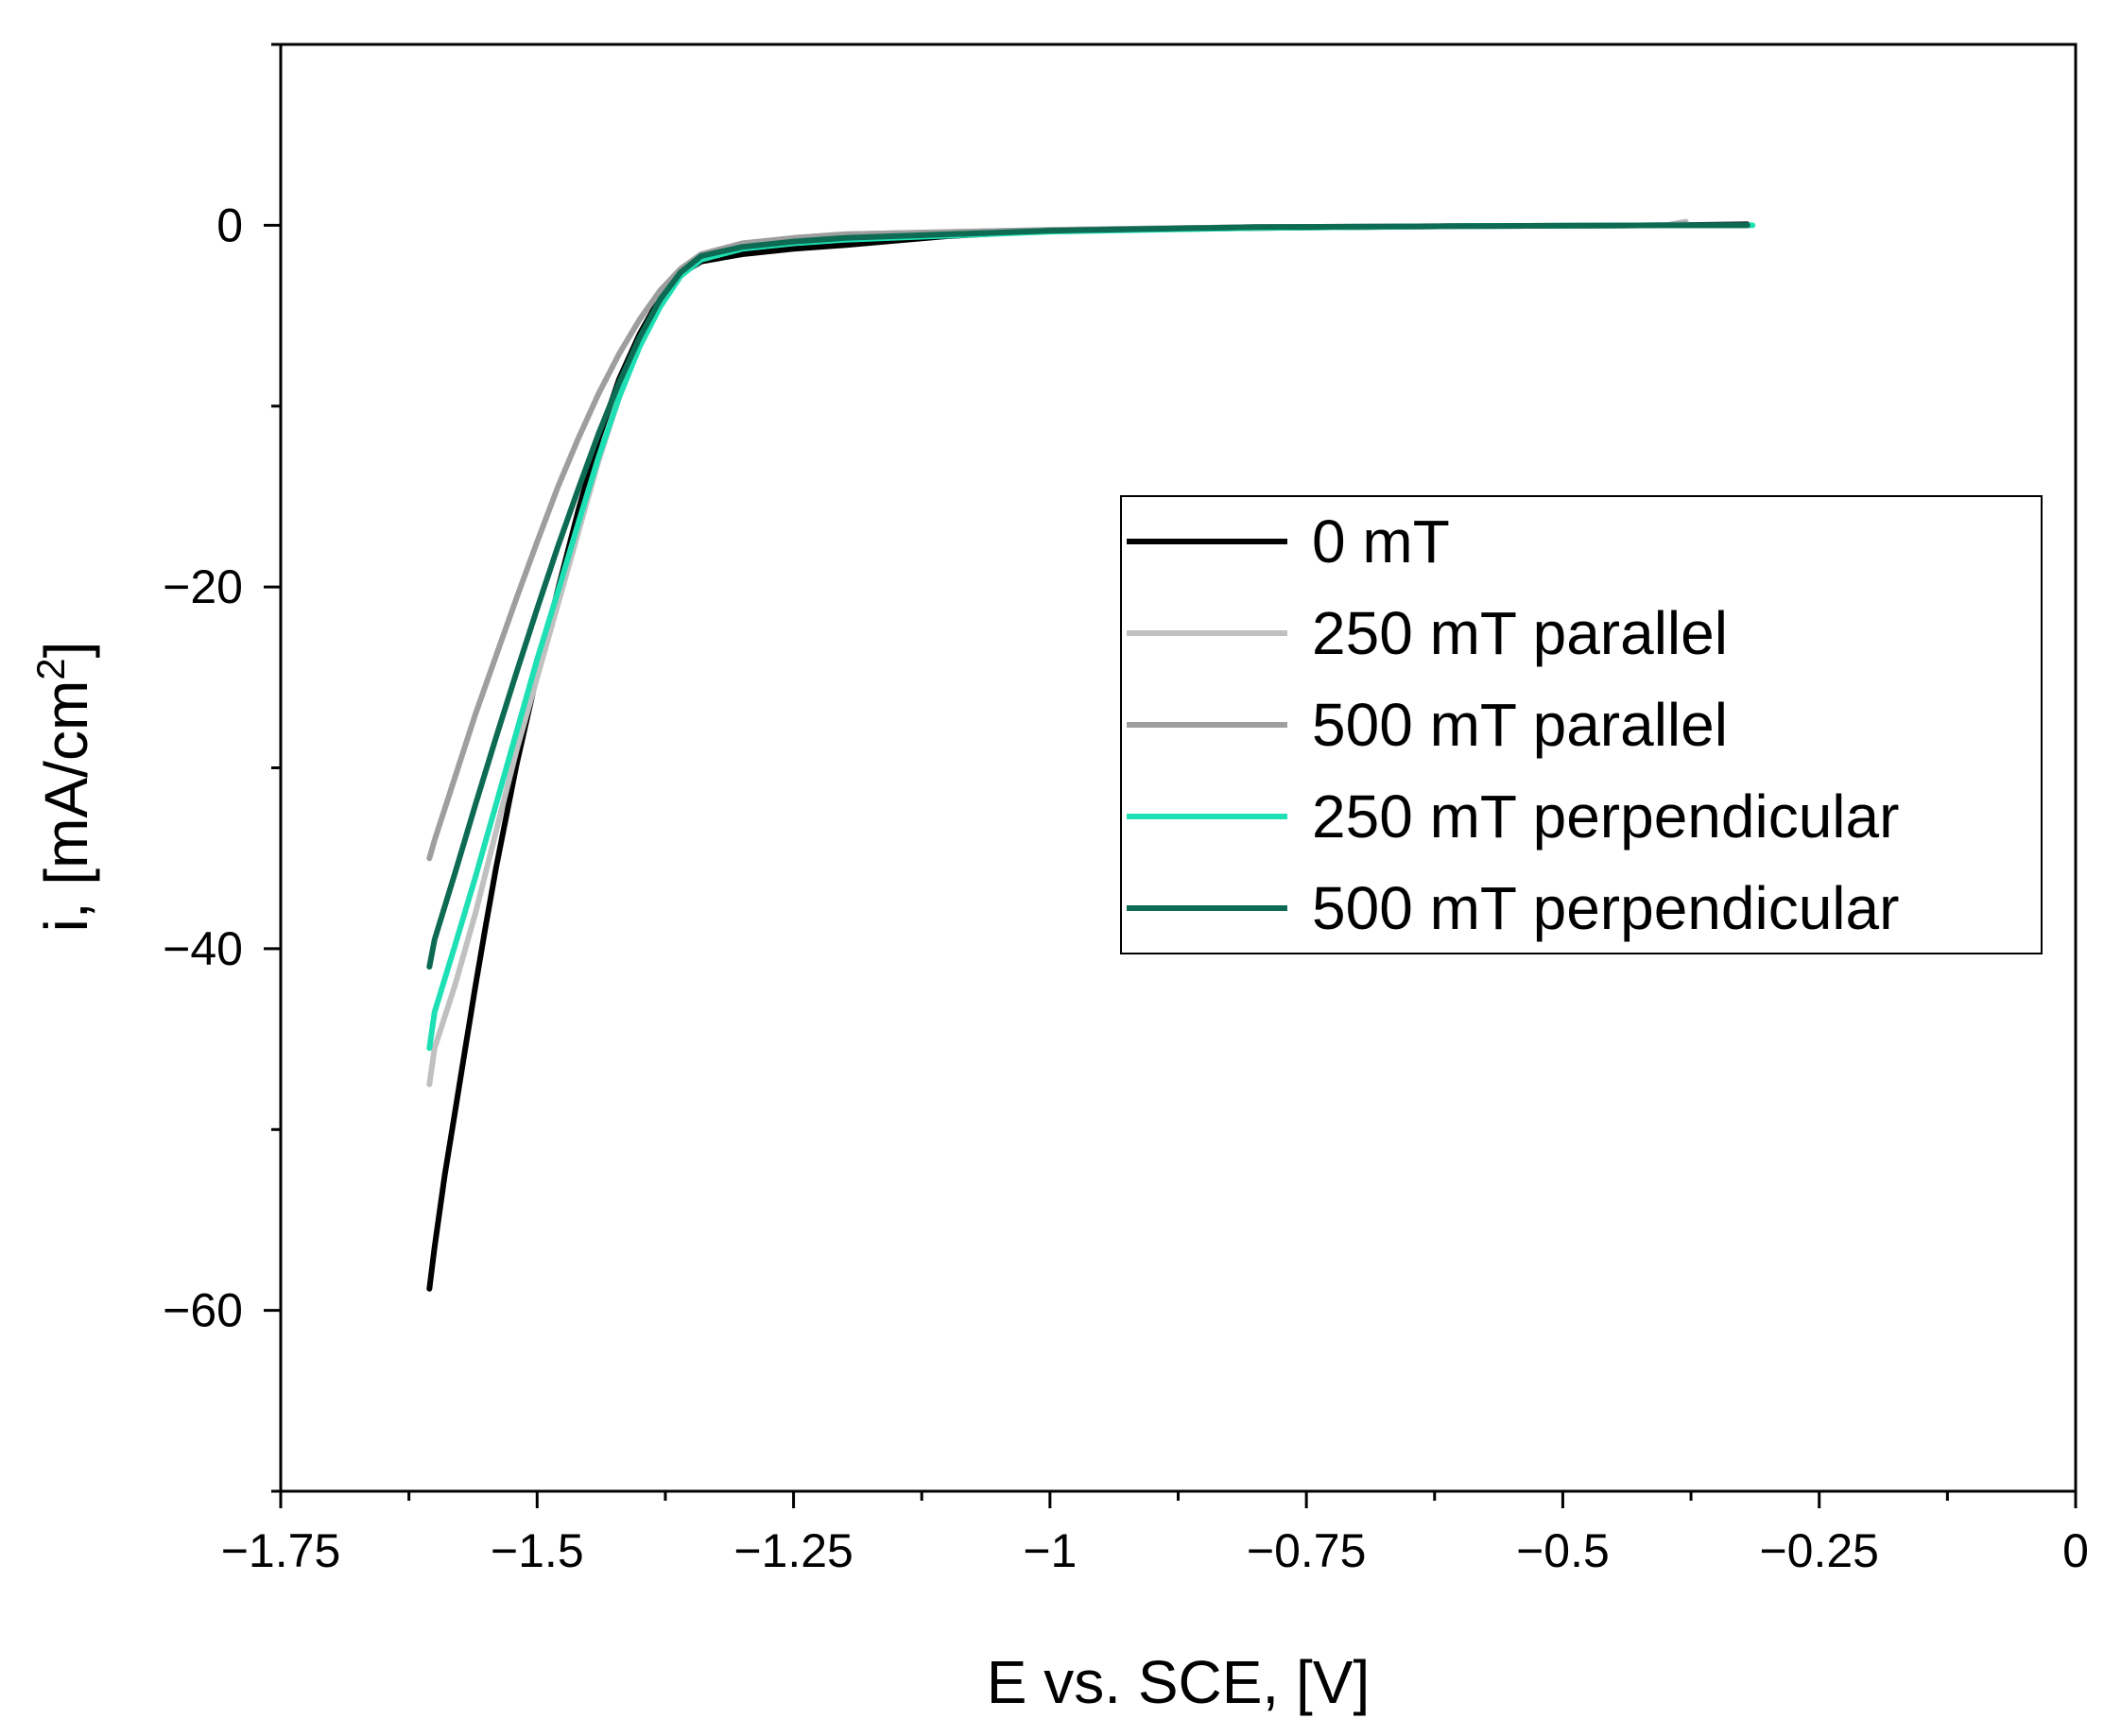  I want to click on x-tick-label: −1.5, so click(537, 1550).